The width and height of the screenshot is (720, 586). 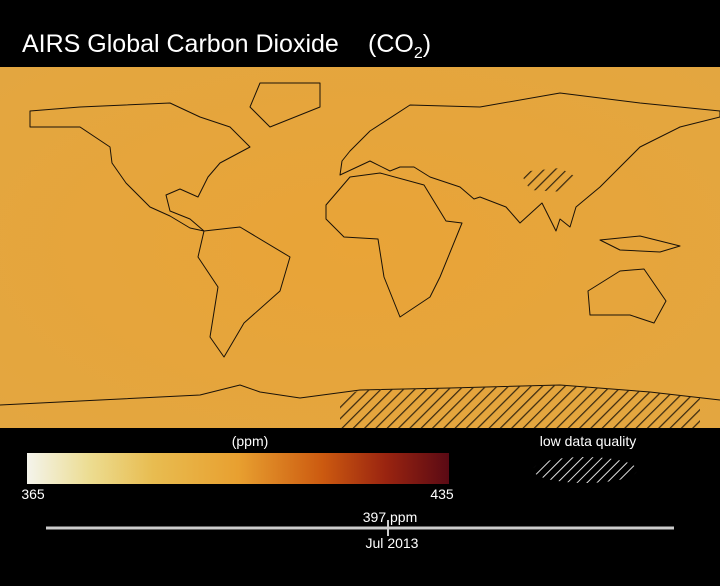 What do you see at coordinates (390, 517) in the screenshot?
I see `current-value: 397 ppm` at bounding box center [390, 517].